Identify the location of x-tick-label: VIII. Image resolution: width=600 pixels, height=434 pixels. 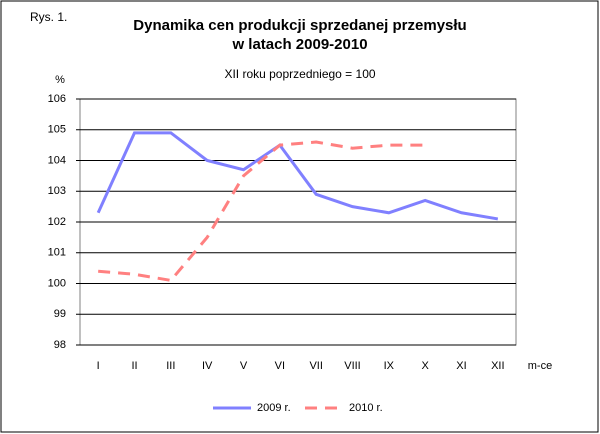
(352, 366).